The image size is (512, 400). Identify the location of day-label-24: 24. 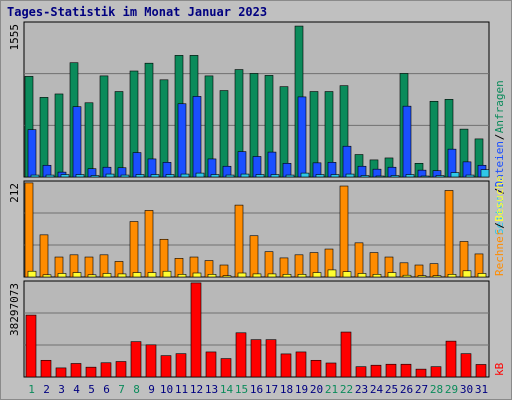
(377, 389).